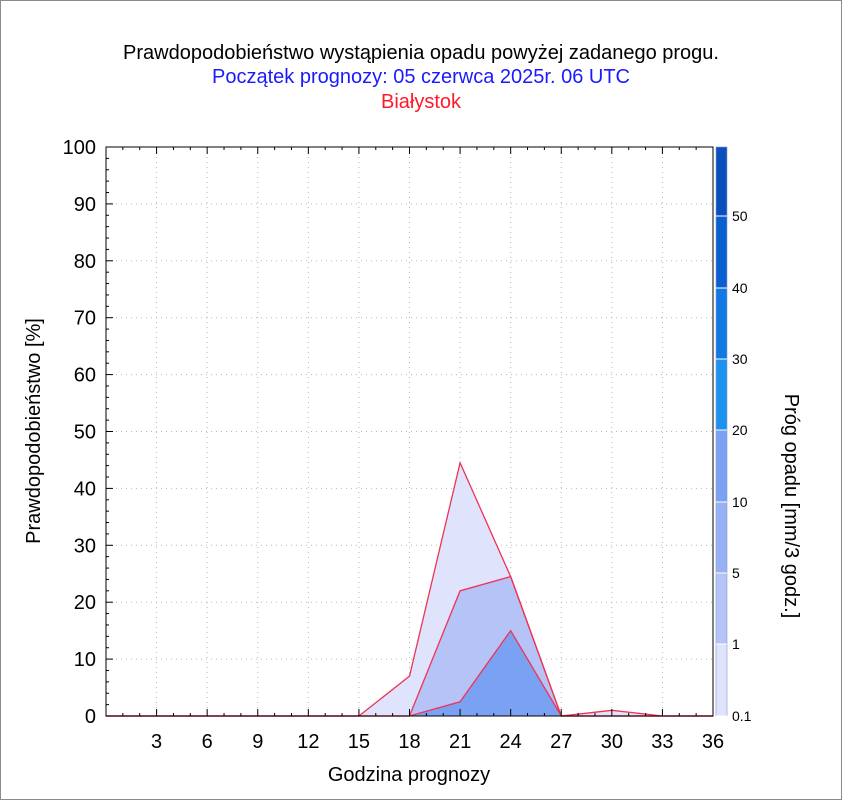 This screenshot has height=800, width=842. I want to click on x-tick-label: 27, so click(561, 742).